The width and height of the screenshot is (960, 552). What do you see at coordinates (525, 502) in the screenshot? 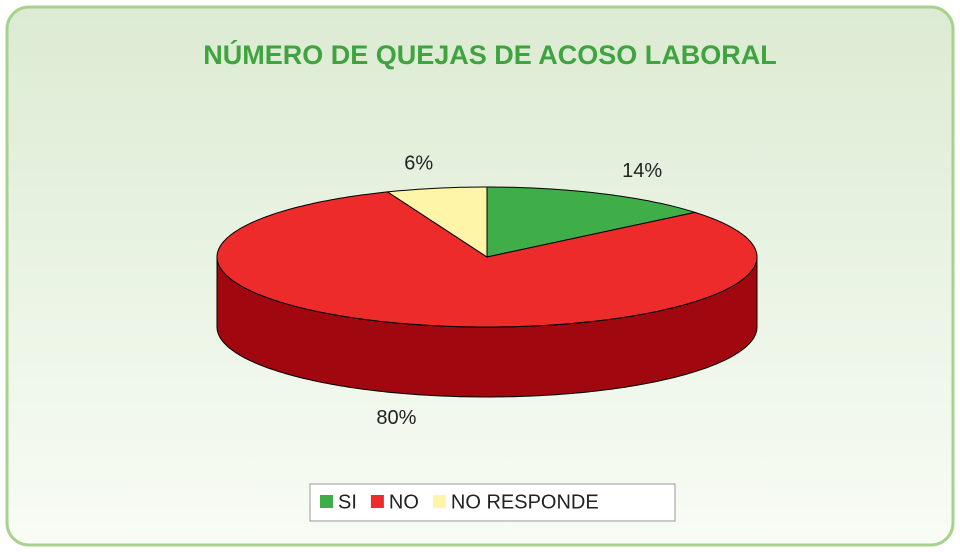
I see `legend-label: NO RESPONDE` at bounding box center [525, 502].